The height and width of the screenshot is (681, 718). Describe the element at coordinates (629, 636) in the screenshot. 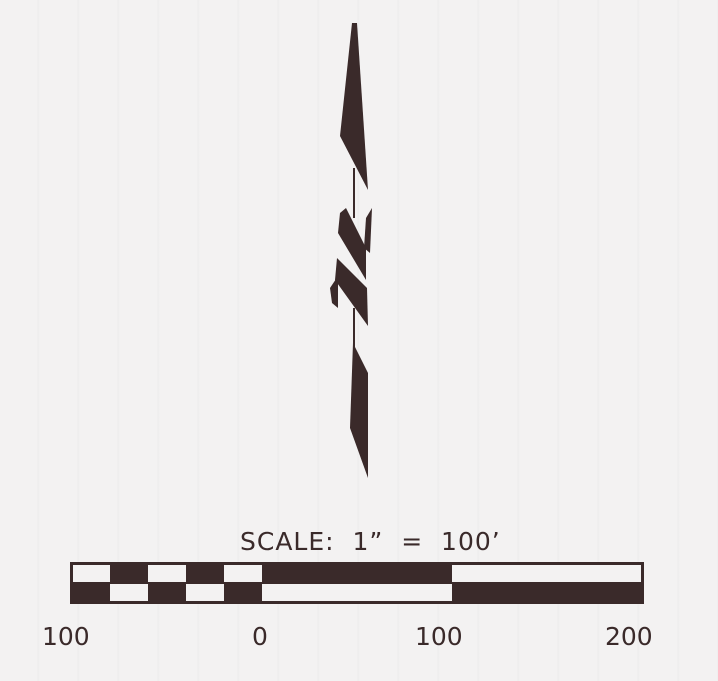

I see `scale-label-200: 200` at that location.